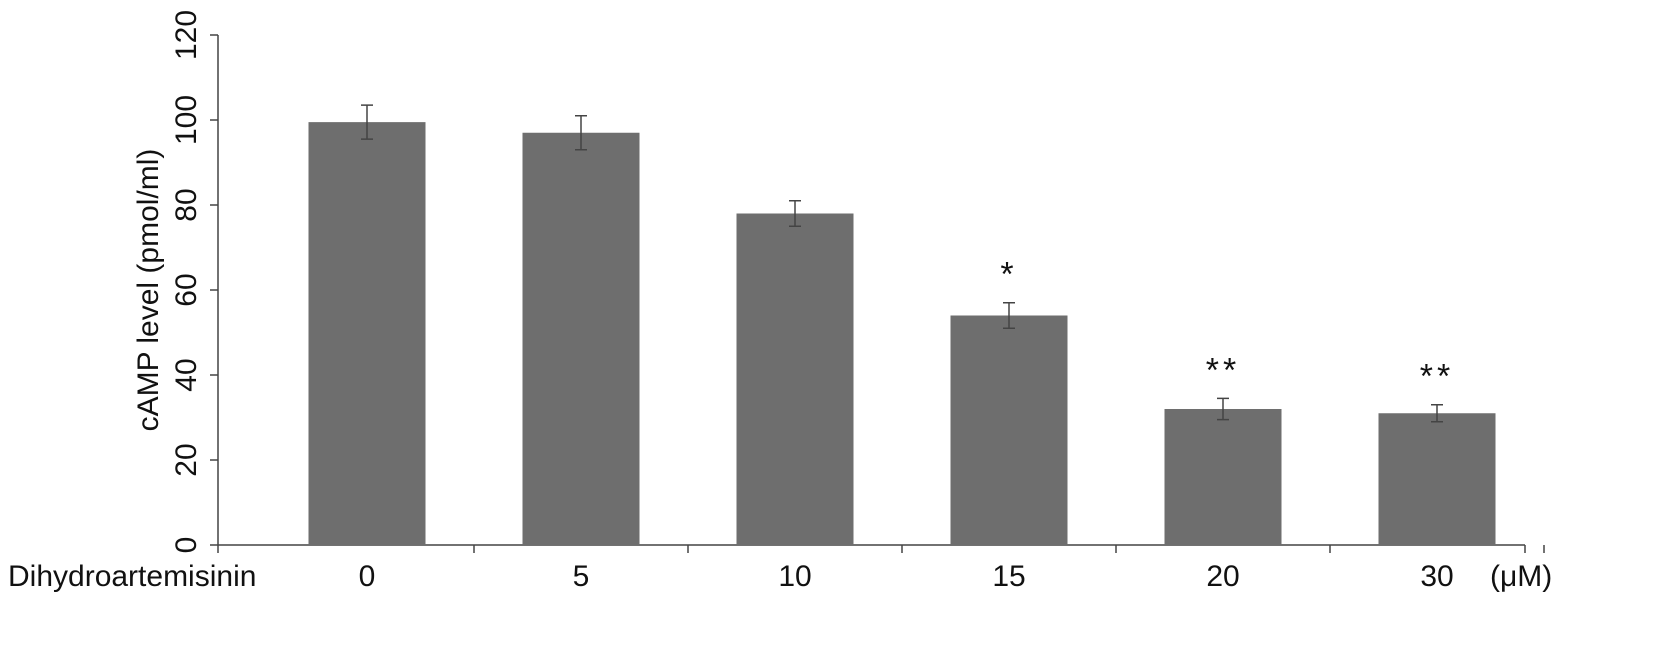 This screenshot has height=651, width=1677. I want to click on x-tick-label: 10, so click(794, 576).